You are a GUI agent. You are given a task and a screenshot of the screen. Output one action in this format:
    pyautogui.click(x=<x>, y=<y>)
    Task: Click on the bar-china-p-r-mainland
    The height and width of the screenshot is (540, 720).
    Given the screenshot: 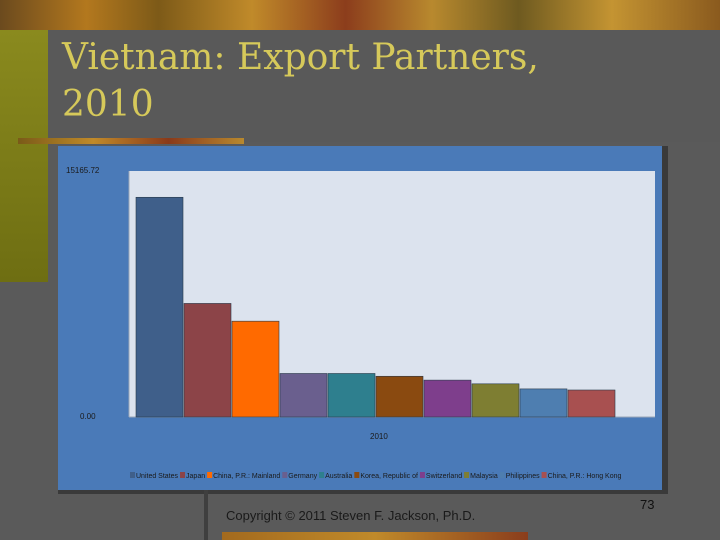 What is the action you would take?
    pyautogui.click(x=255, y=369)
    